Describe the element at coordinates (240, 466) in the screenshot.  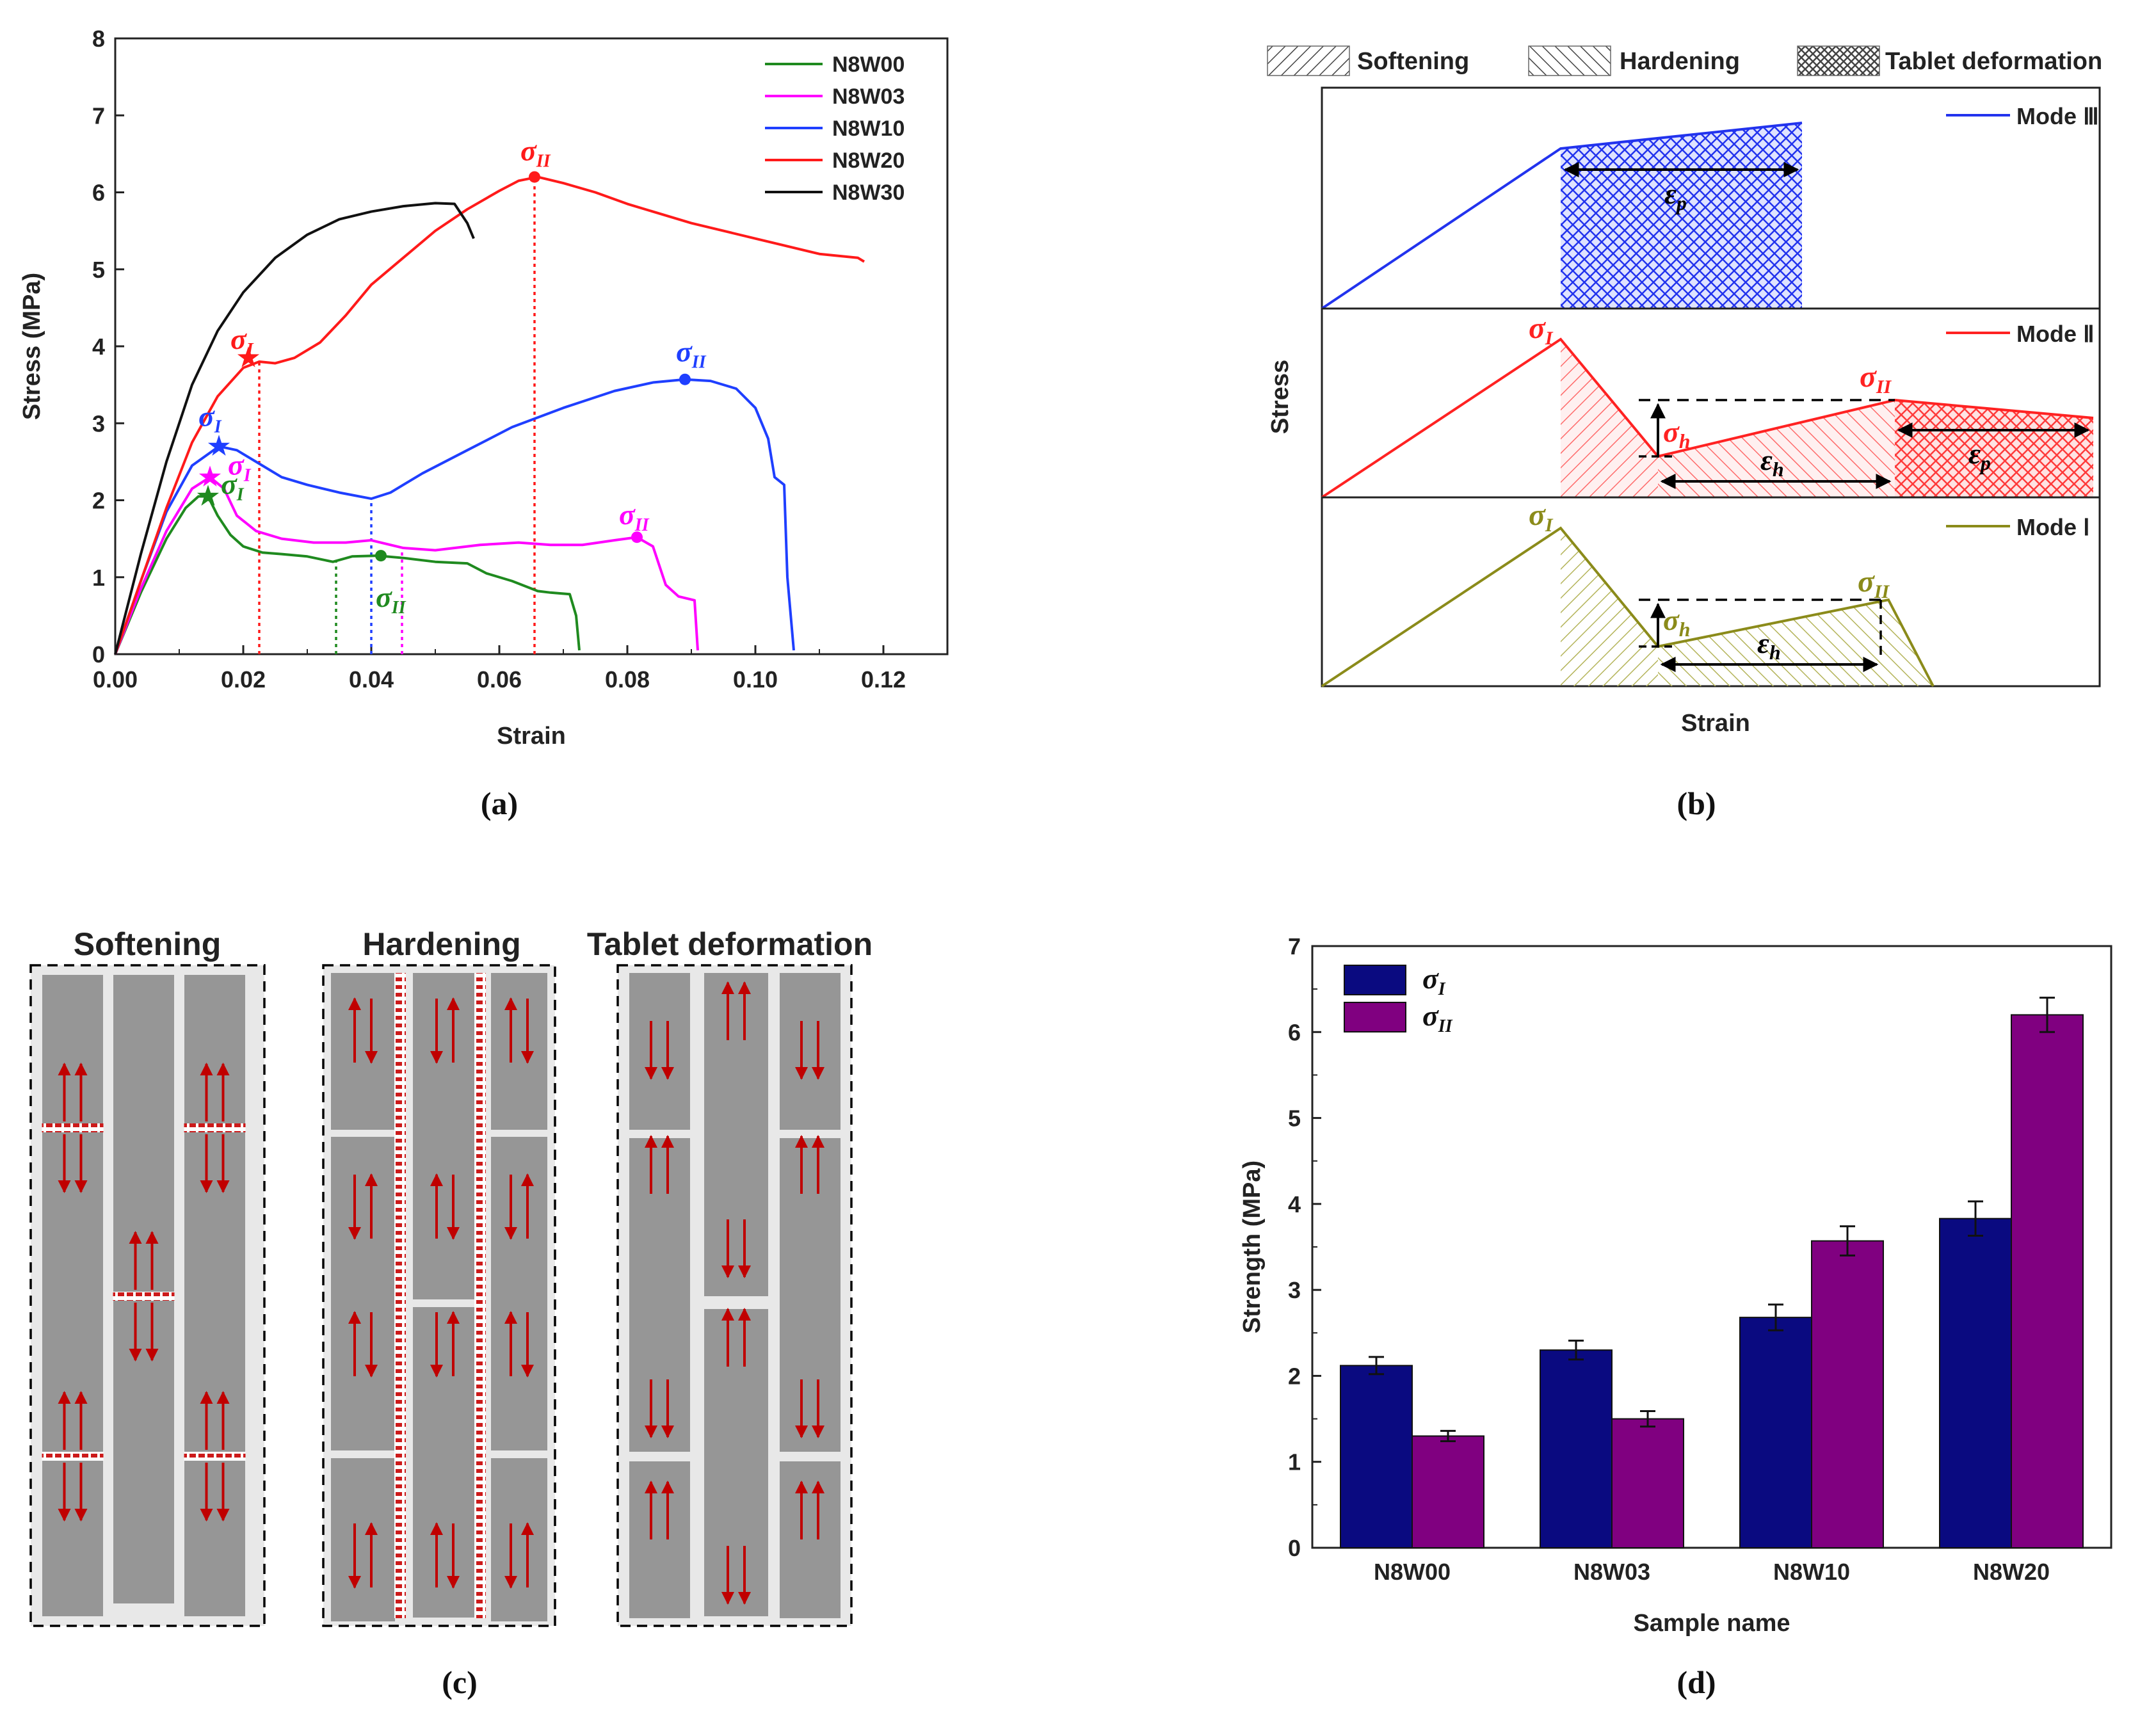
I see `marker-label-n8w03-i: σI` at that location.